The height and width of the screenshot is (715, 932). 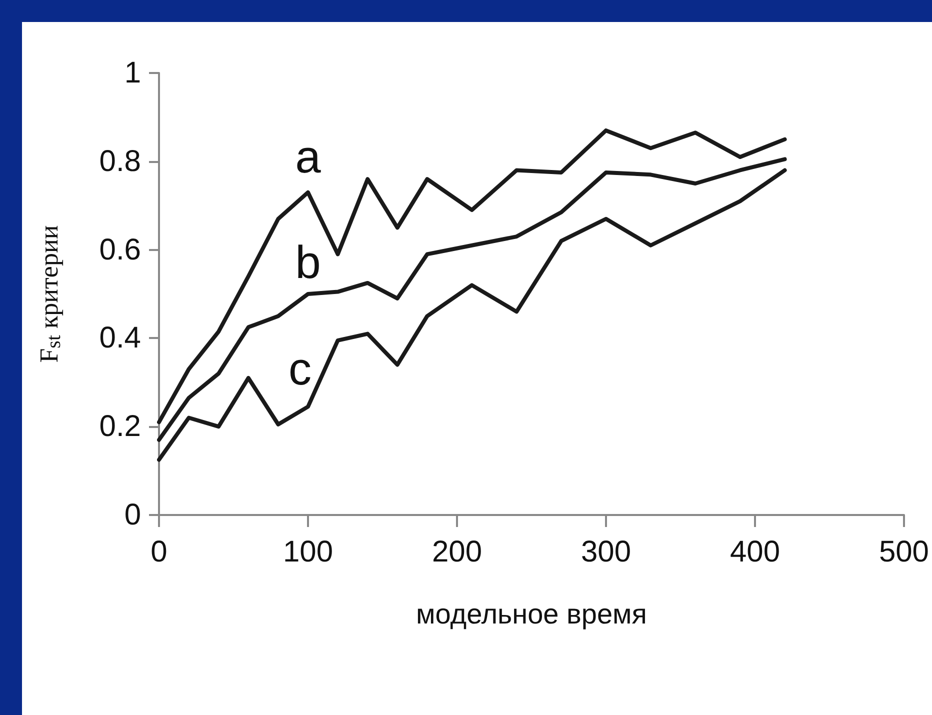 What do you see at coordinates (300, 368) in the screenshot?
I see `series-label: c` at bounding box center [300, 368].